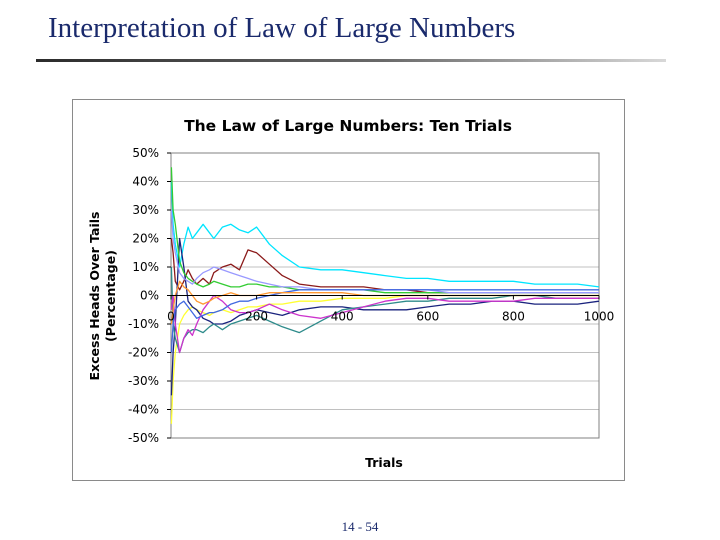  Describe the element at coordinates (342, 317) in the screenshot. I see `x-tick-label: 400` at that location.